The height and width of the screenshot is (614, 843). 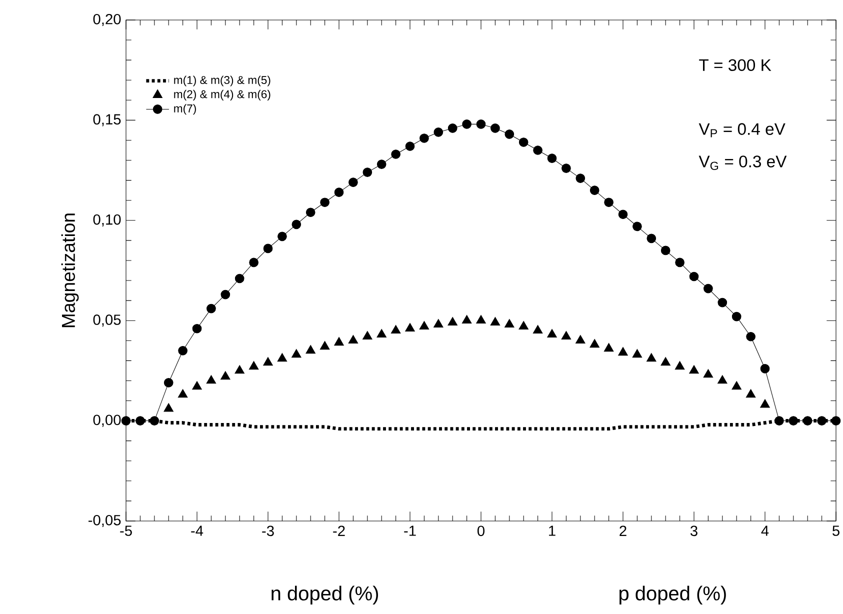 I want to click on legend-label: m(2) & m(4) & m(6), so click(x=222, y=95).